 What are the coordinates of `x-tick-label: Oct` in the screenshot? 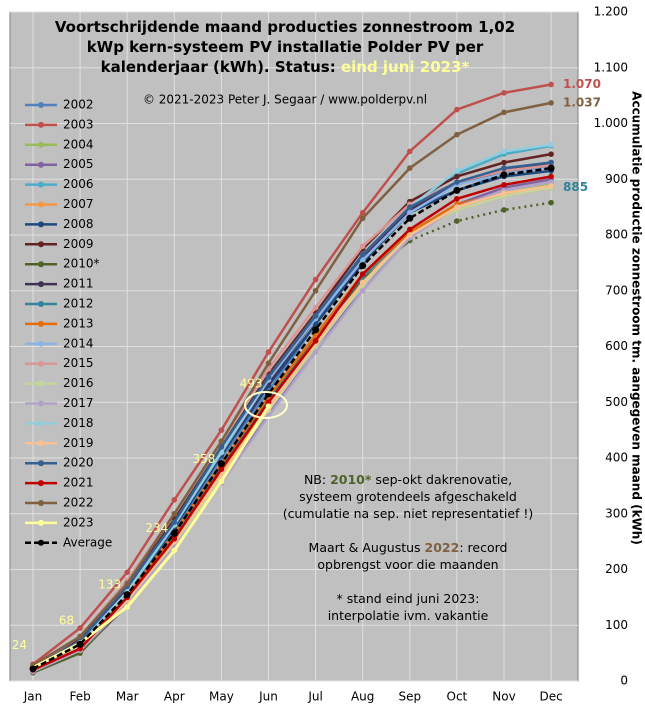 It's located at (457, 697).